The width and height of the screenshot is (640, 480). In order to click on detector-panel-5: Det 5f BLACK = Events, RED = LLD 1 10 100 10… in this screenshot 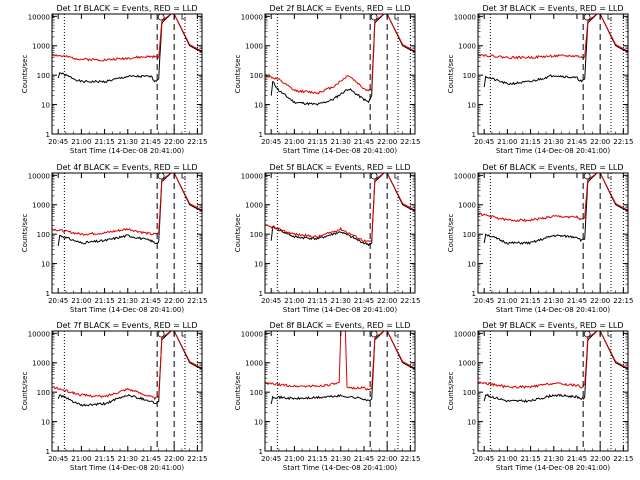, I will do `click(327, 238)`.